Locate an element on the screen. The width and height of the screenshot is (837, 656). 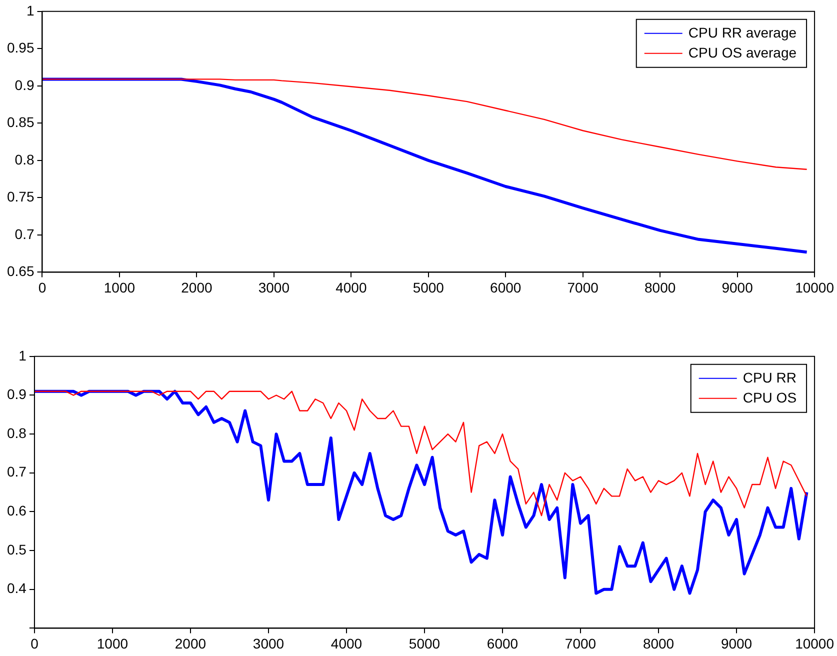
y-tick-label: 0.5 is located at coordinates (16, 549).